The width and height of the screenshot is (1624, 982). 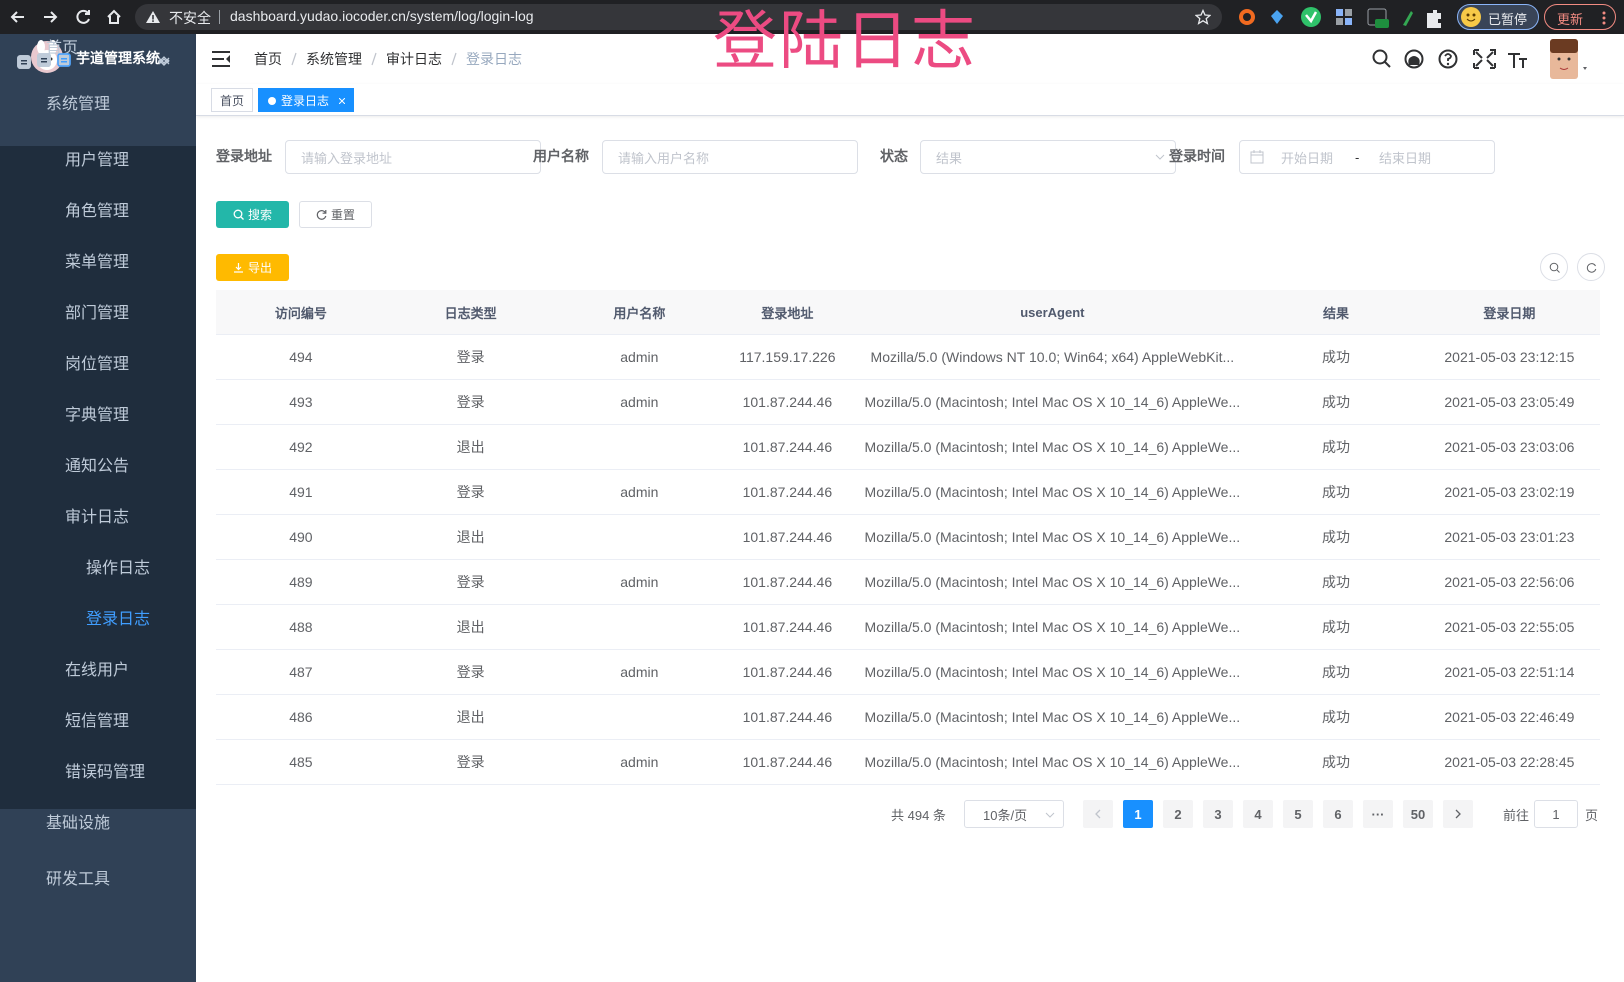 What do you see at coordinates (301, 717) in the screenshot?
I see `table-cell: 486` at bounding box center [301, 717].